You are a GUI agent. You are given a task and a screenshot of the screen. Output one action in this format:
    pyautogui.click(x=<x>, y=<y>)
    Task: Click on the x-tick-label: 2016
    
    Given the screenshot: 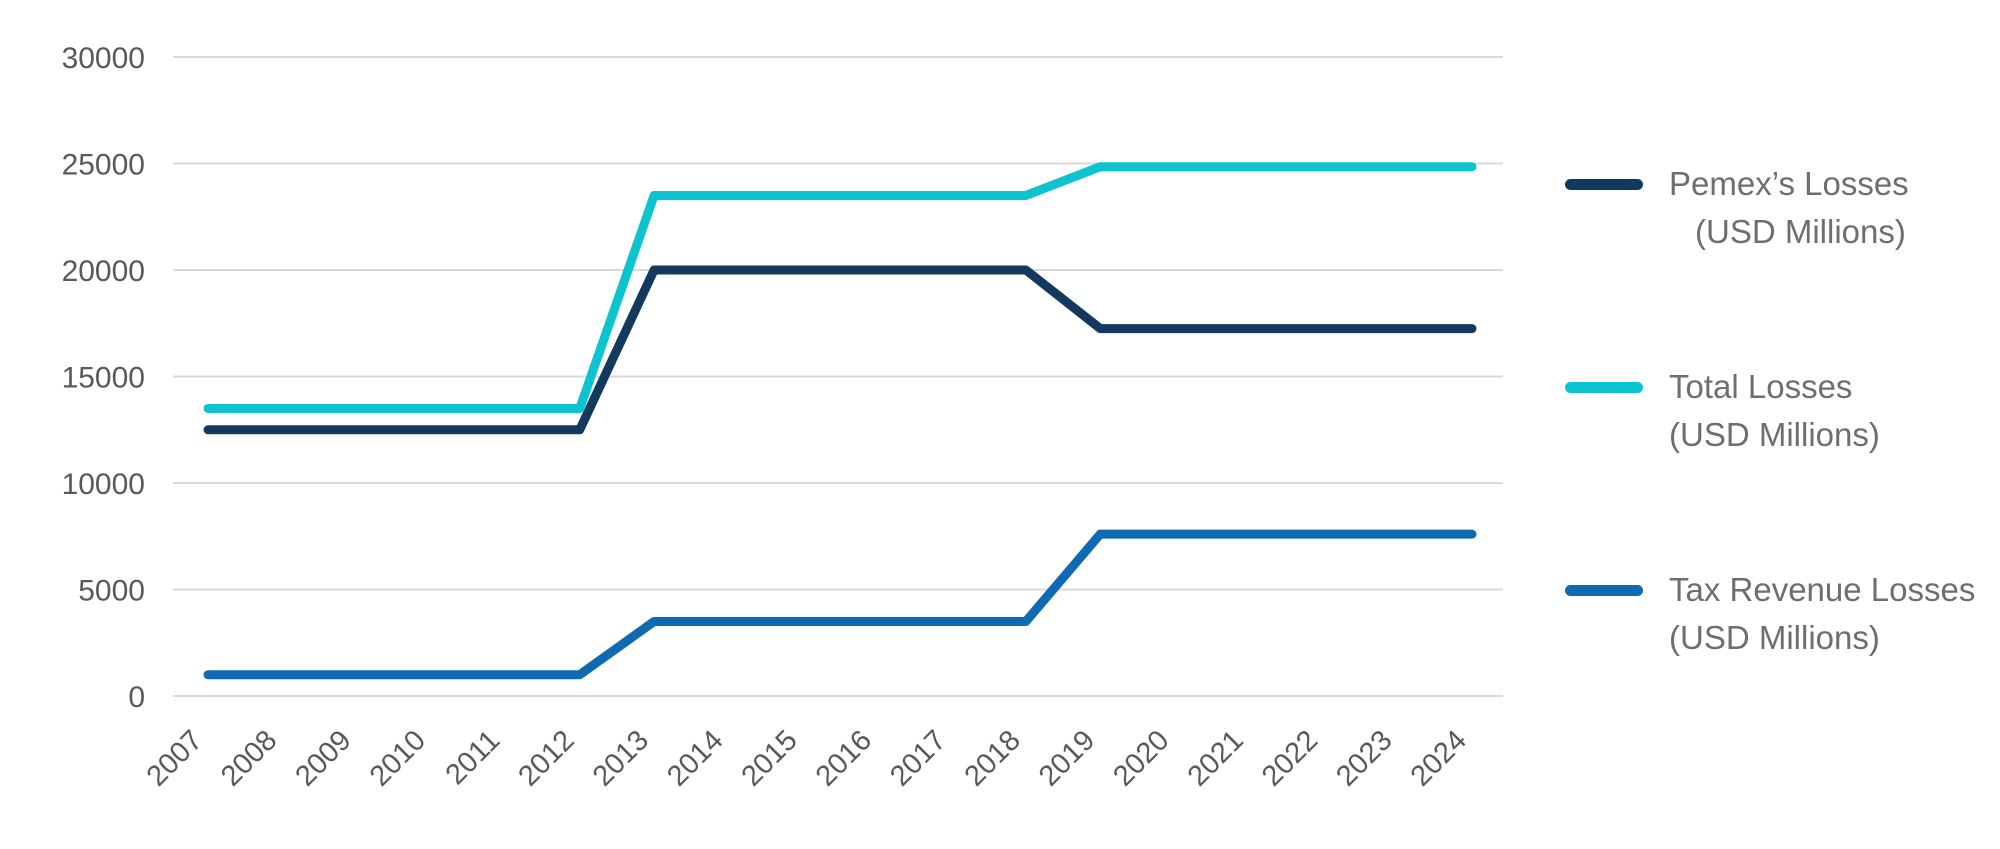 What is the action you would take?
    pyautogui.click(x=844, y=758)
    